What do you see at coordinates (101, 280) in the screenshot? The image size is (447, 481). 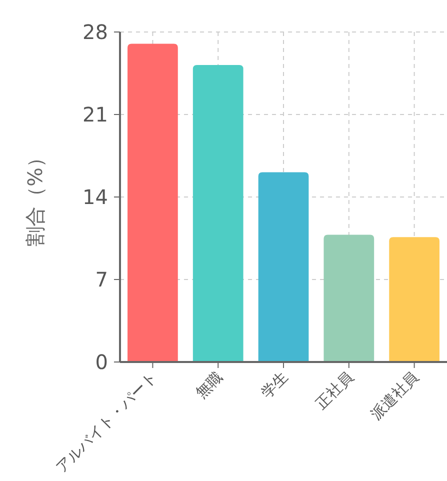 I see `y-tick-label: 7` at bounding box center [101, 280].